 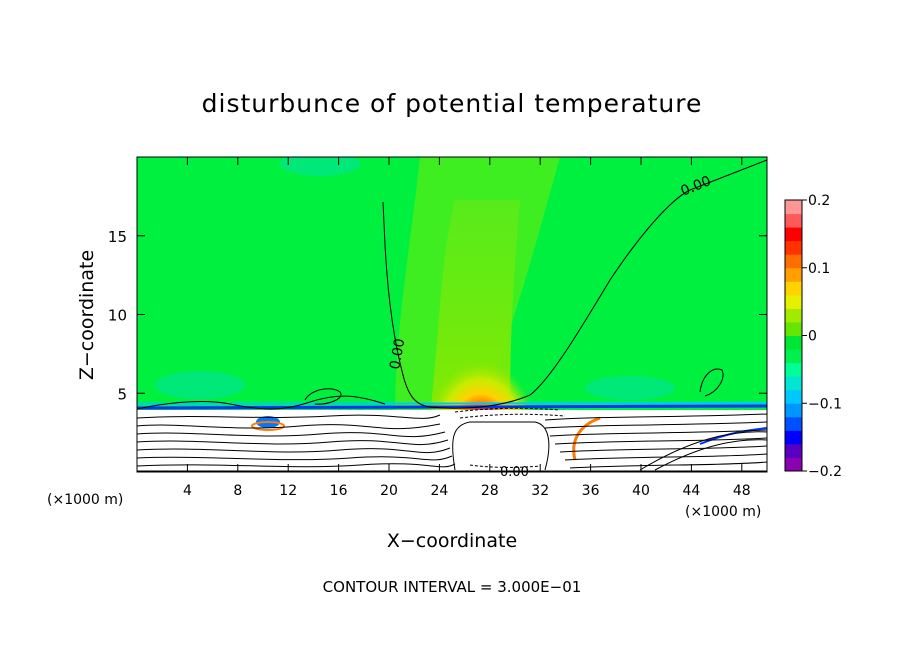 What do you see at coordinates (641, 491) in the screenshot?
I see `x-tick-label: 40` at bounding box center [641, 491].